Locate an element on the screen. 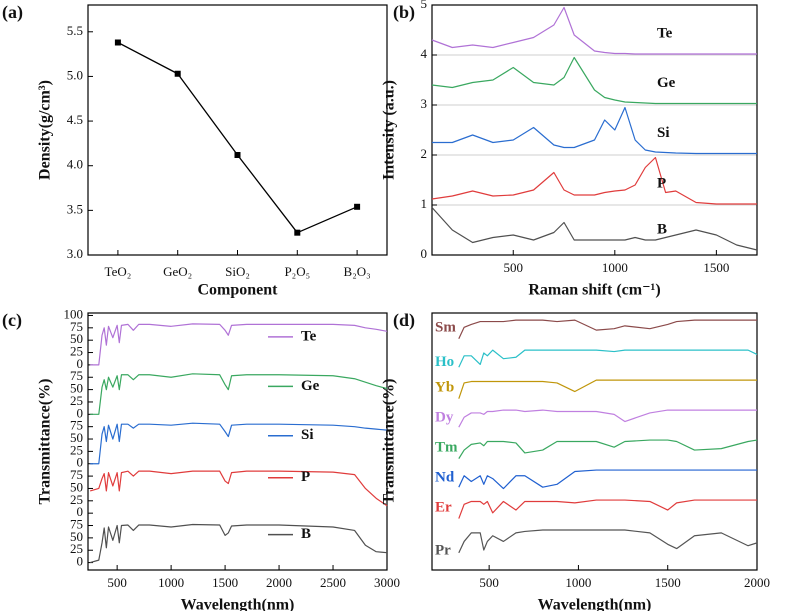 This screenshot has width=800, height=616. x-tick-label: TeO₂ is located at coordinates (118, 271).